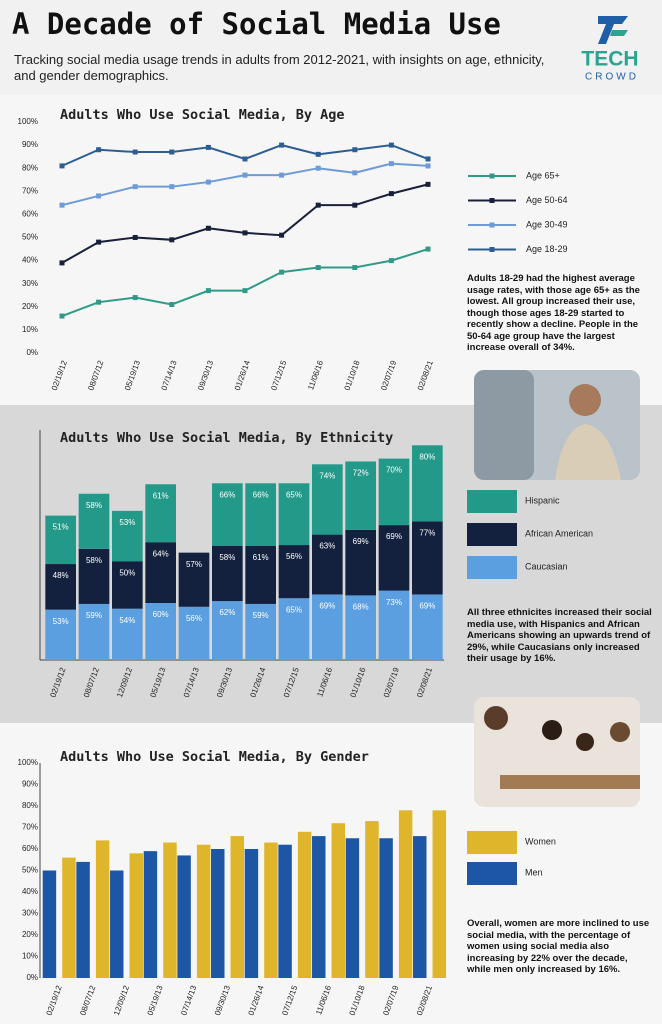 The image size is (662, 1024). I want to click on value-label: 70%, so click(394, 470).